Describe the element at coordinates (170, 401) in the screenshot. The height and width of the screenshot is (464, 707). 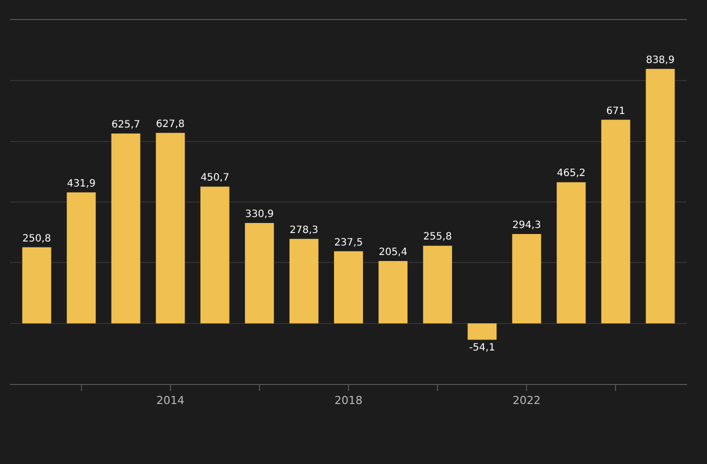
I see `x-tick-label: 2014` at that location.